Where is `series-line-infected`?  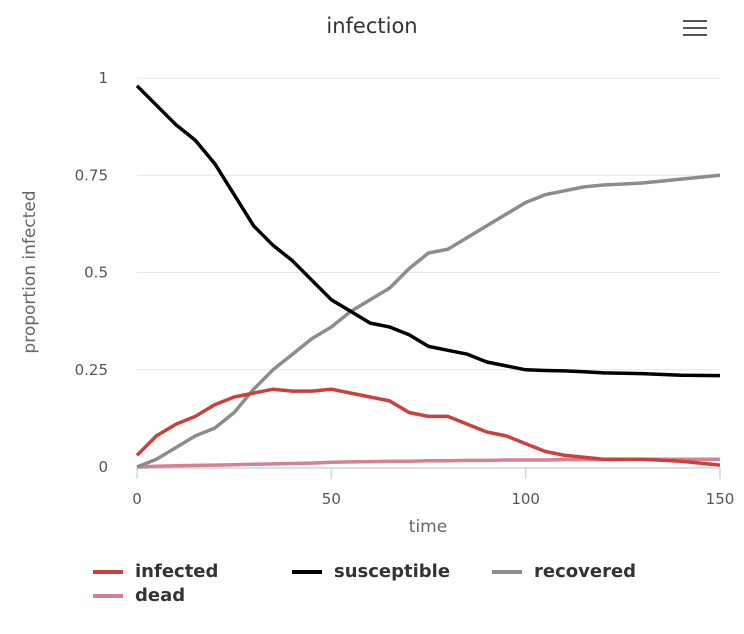 series-line-infected is located at coordinates (428, 427).